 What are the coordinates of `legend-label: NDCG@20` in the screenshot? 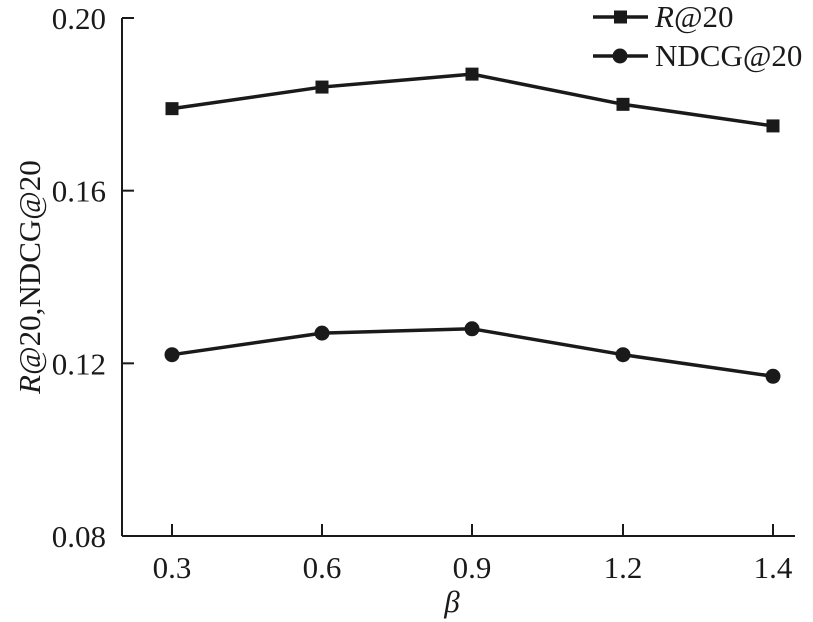 It's located at (728, 55).